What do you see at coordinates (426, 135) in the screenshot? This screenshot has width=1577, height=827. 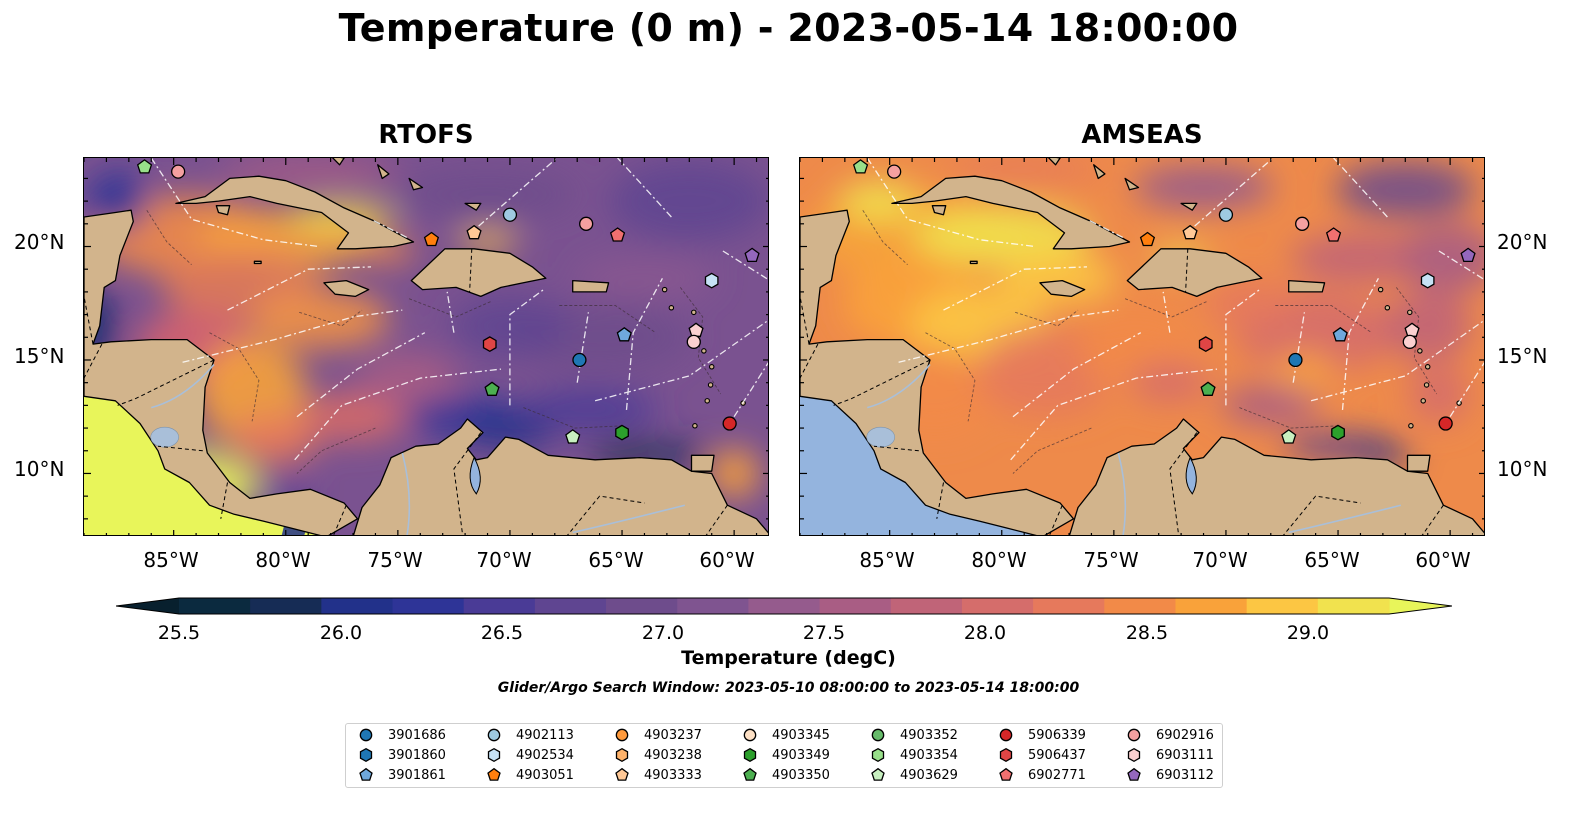 I see `panel-title-rtofs: RTOFS` at bounding box center [426, 135].